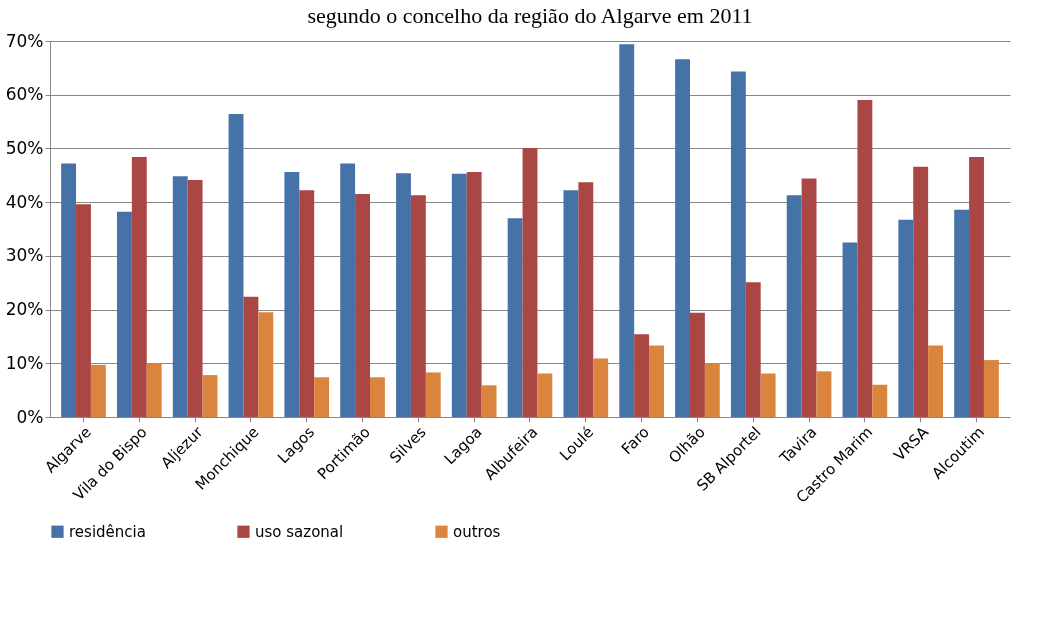  Describe the element at coordinates (24, 94) in the screenshot. I see `y-tick-label: 60%` at that location.